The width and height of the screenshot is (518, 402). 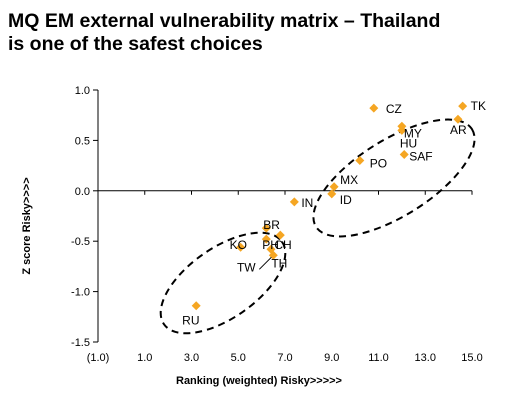 What do you see at coordinates (402, 130) in the screenshot?
I see `point-hu` at bounding box center [402, 130].